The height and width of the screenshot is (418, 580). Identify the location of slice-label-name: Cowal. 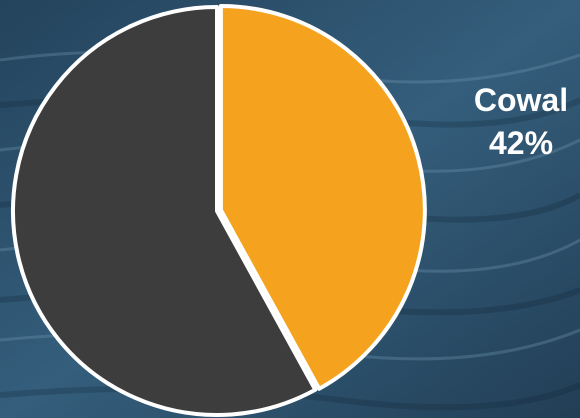
(521, 100).